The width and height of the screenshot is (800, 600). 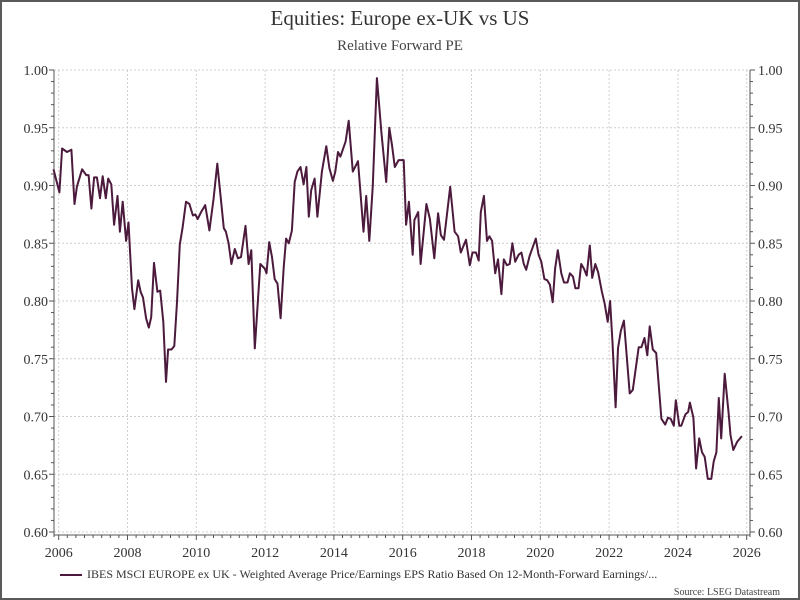 What do you see at coordinates (770, 71) in the screenshot?
I see `y-tick-label-right: 1.00` at bounding box center [770, 71].